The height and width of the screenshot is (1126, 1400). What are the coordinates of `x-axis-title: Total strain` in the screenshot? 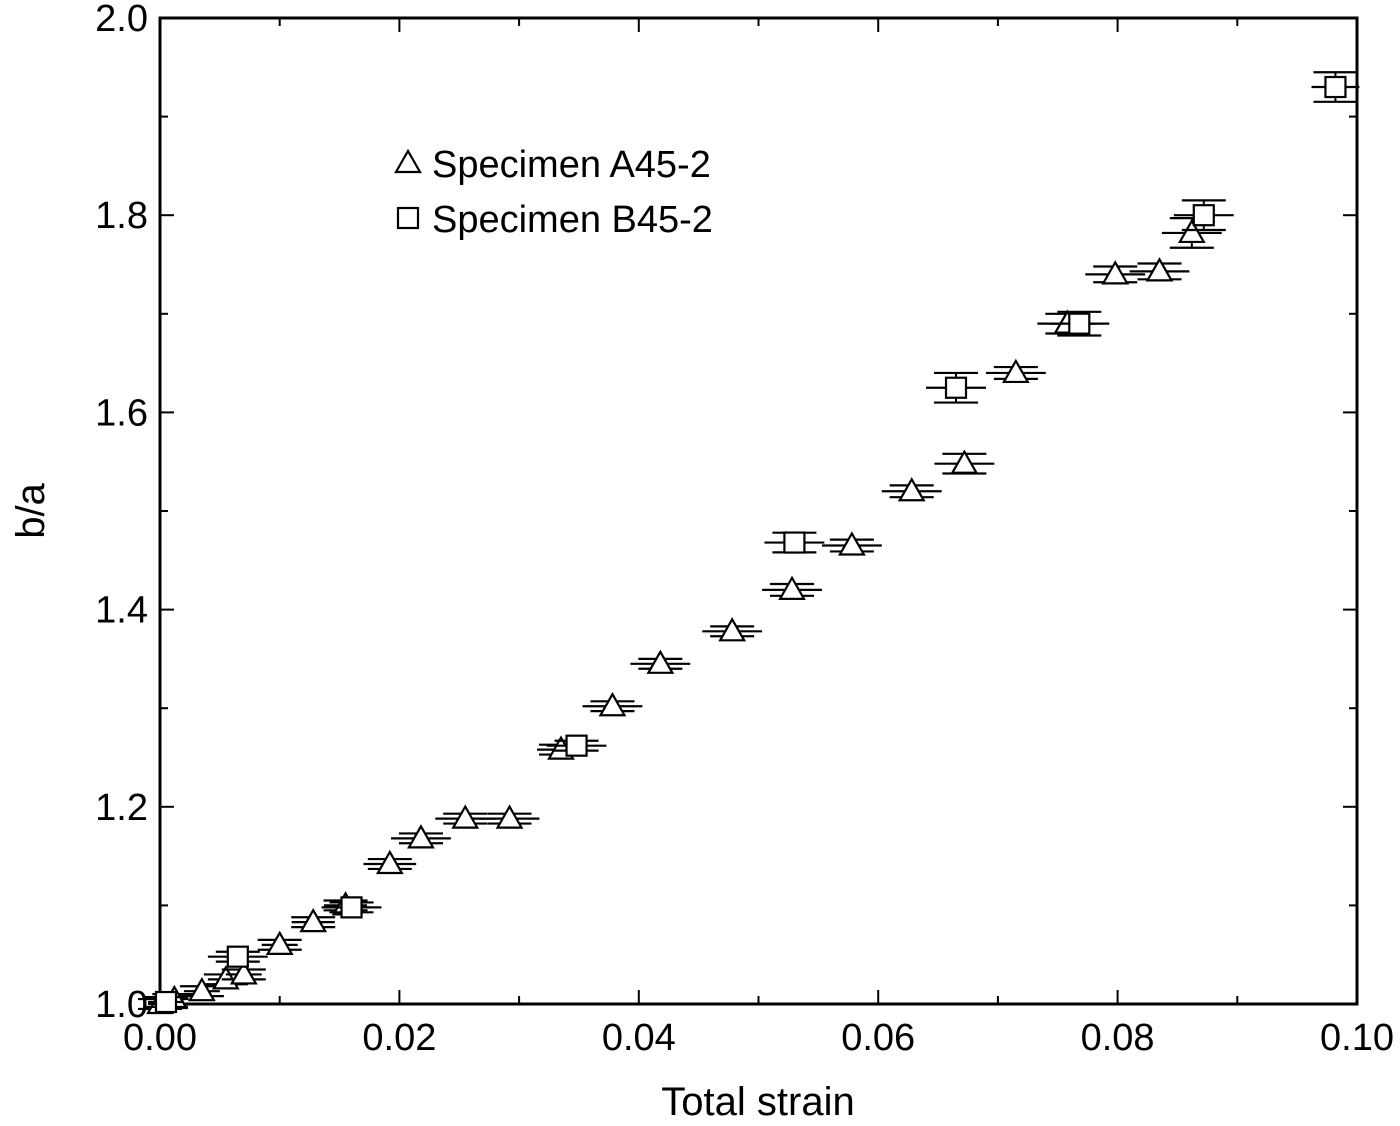 It's located at (757, 1100).